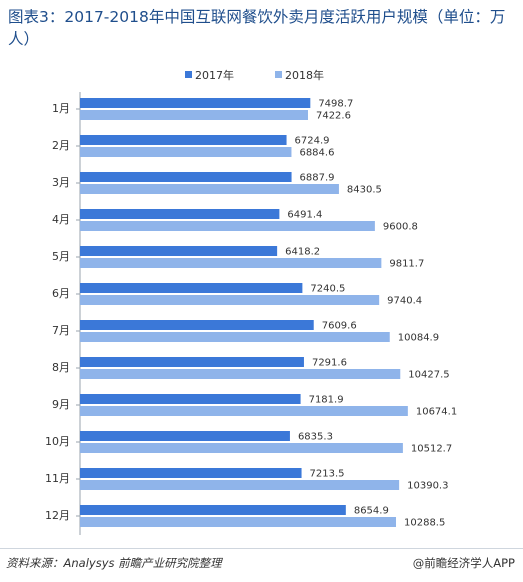 The width and height of the screenshot is (523, 582). Describe the element at coordinates (371, 511) in the screenshot. I see `data-label: 8654.9` at that location.